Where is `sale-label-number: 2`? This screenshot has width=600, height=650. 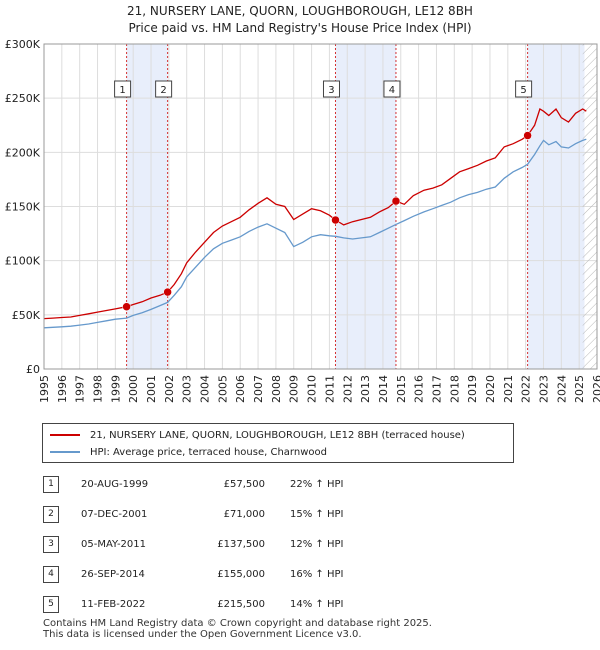
sale-label-number: 2 is located at coordinates (163, 90).